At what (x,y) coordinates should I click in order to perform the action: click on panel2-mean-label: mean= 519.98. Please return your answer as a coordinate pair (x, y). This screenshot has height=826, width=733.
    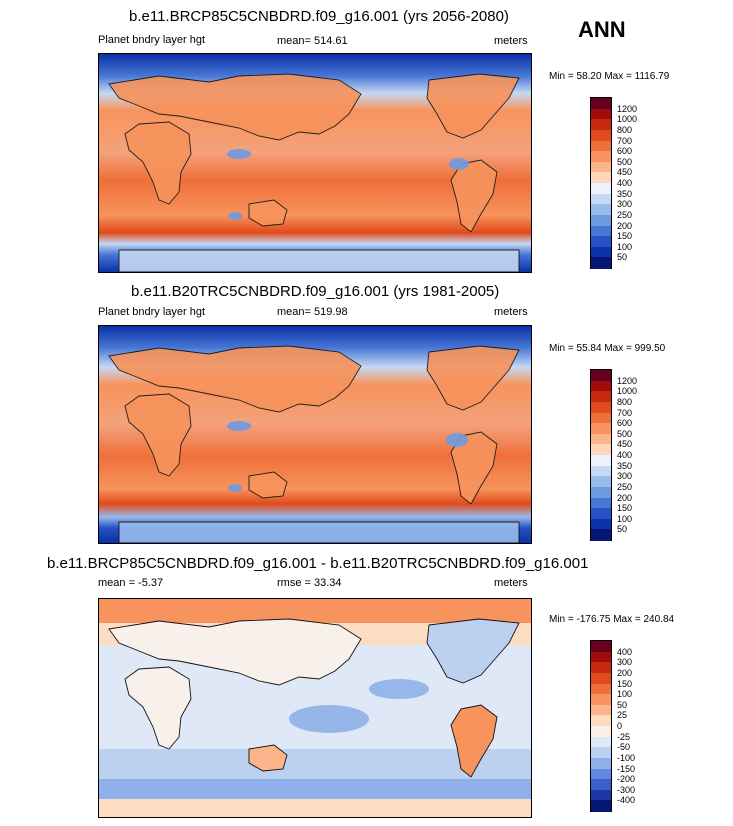
    Looking at the image, I should click on (312, 312).